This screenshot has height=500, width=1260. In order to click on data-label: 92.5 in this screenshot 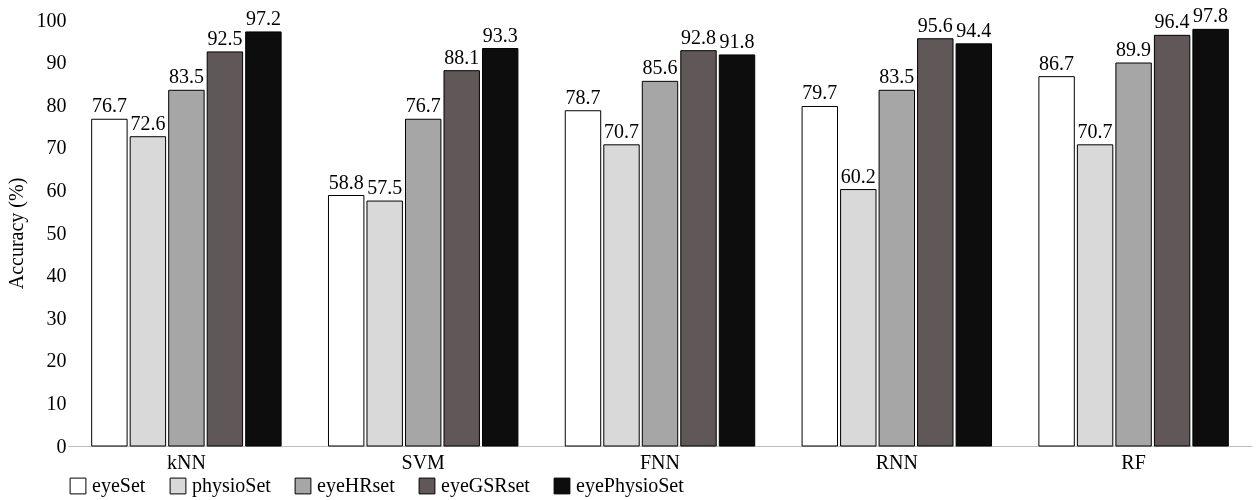, I will do `click(225, 37)`.